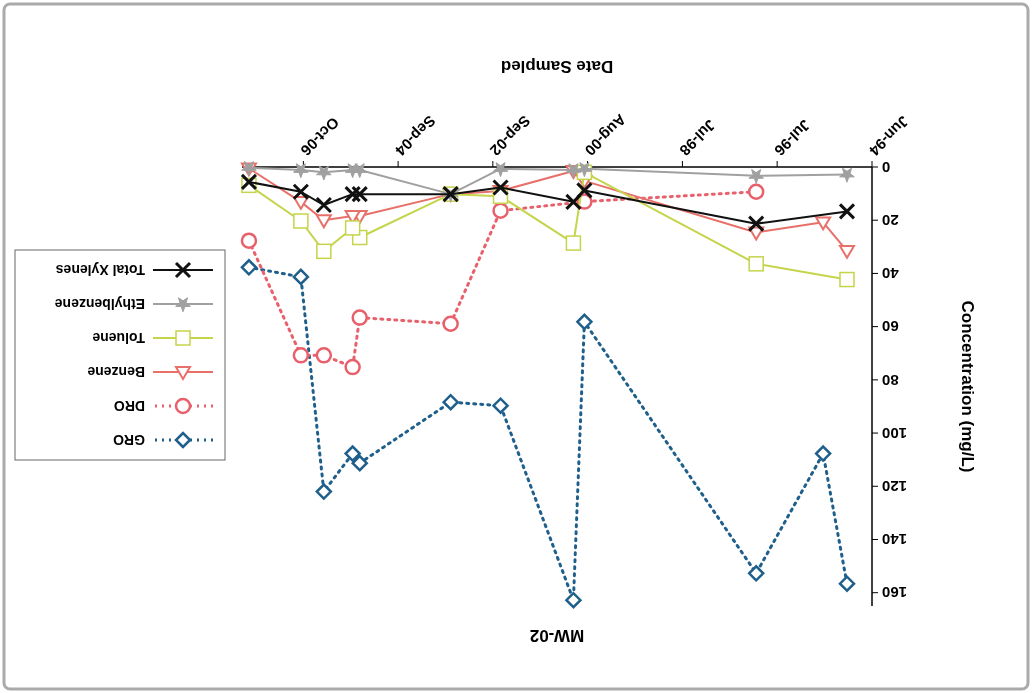  What do you see at coordinates (116, 372) in the screenshot?
I see `legend-label: Benzene` at bounding box center [116, 372].